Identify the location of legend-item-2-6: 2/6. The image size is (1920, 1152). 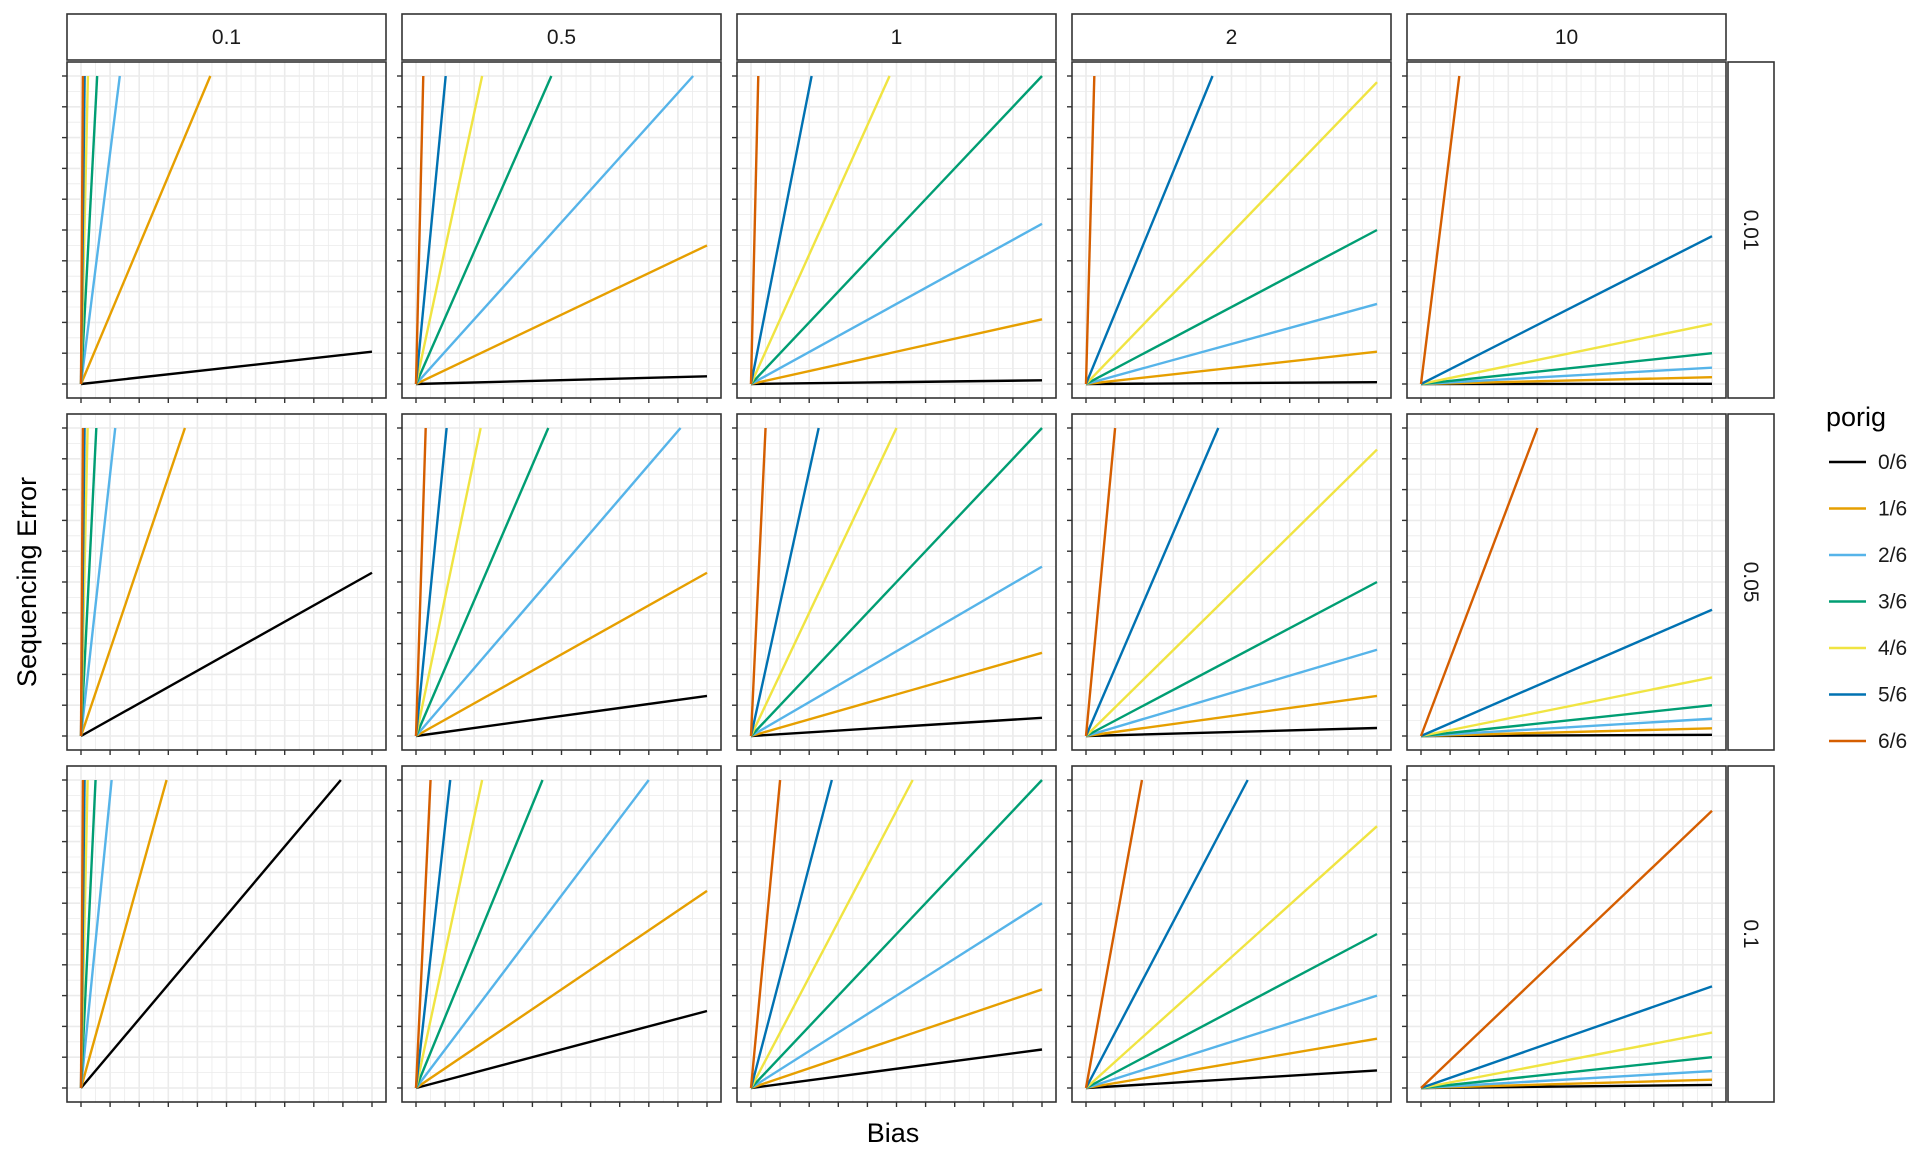
(1868, 555).